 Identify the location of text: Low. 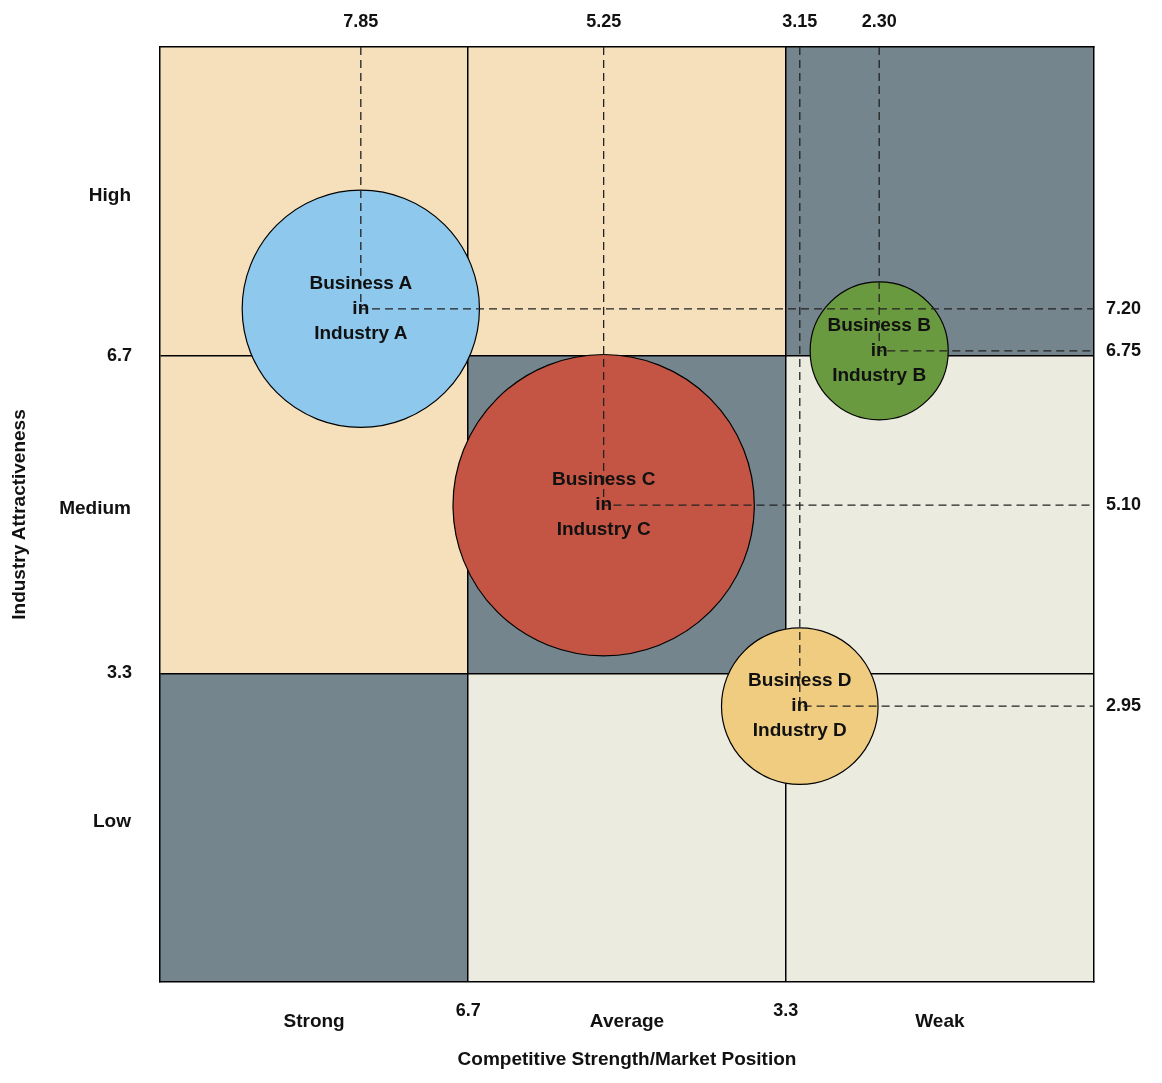
(112, 820).